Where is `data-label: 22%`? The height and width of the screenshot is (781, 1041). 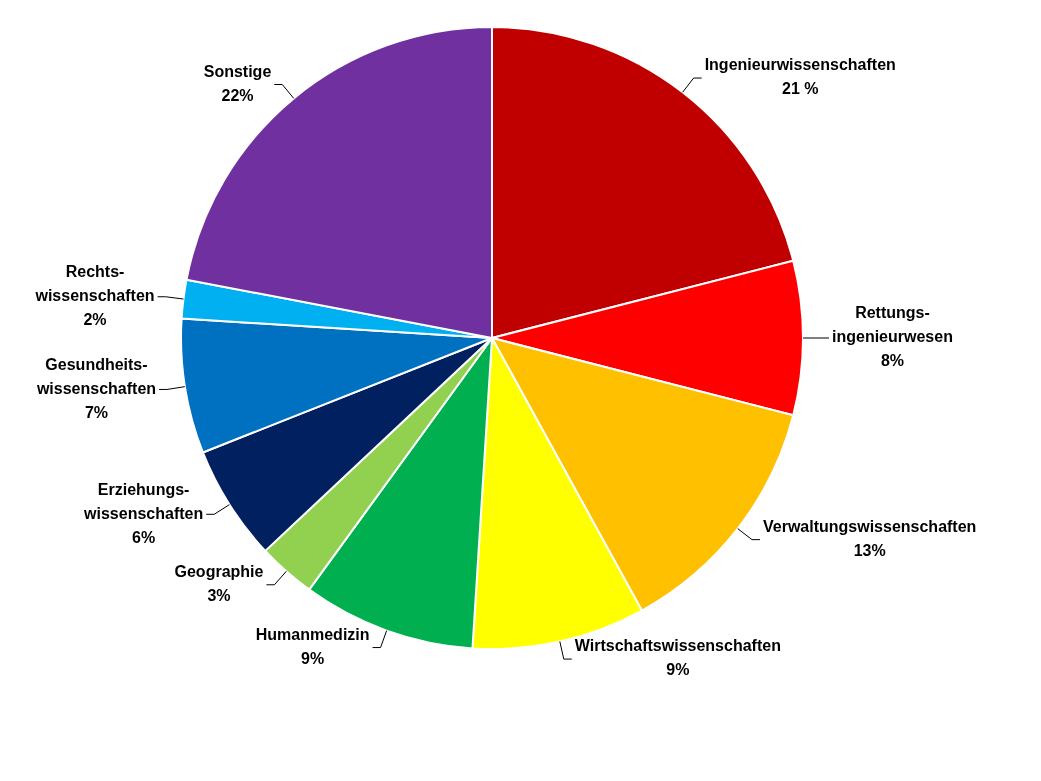
data-label: 22% is located at coordinates (237, 95).